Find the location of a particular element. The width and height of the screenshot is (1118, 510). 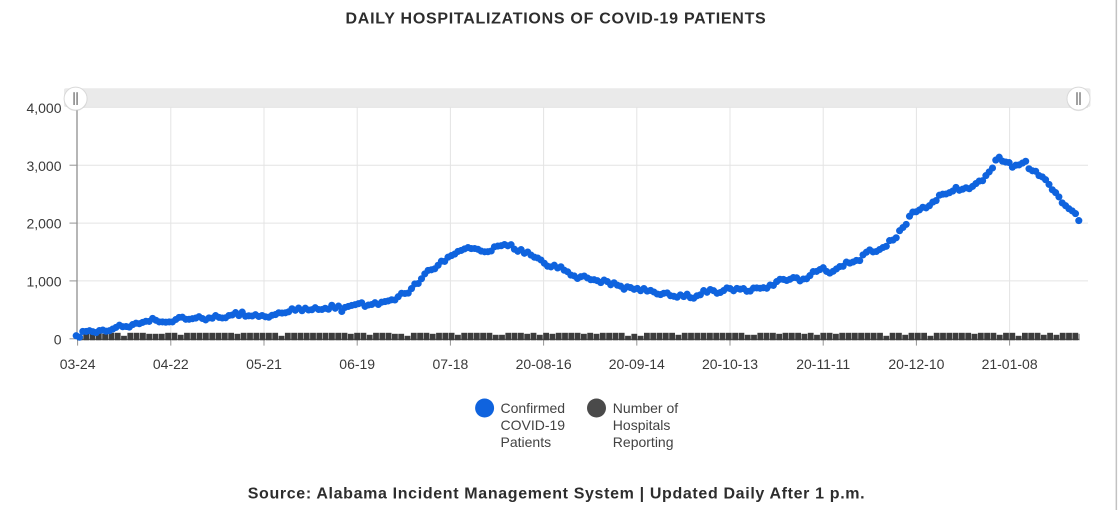

svg-text: 2,000 is located at coordinates (43, 224).